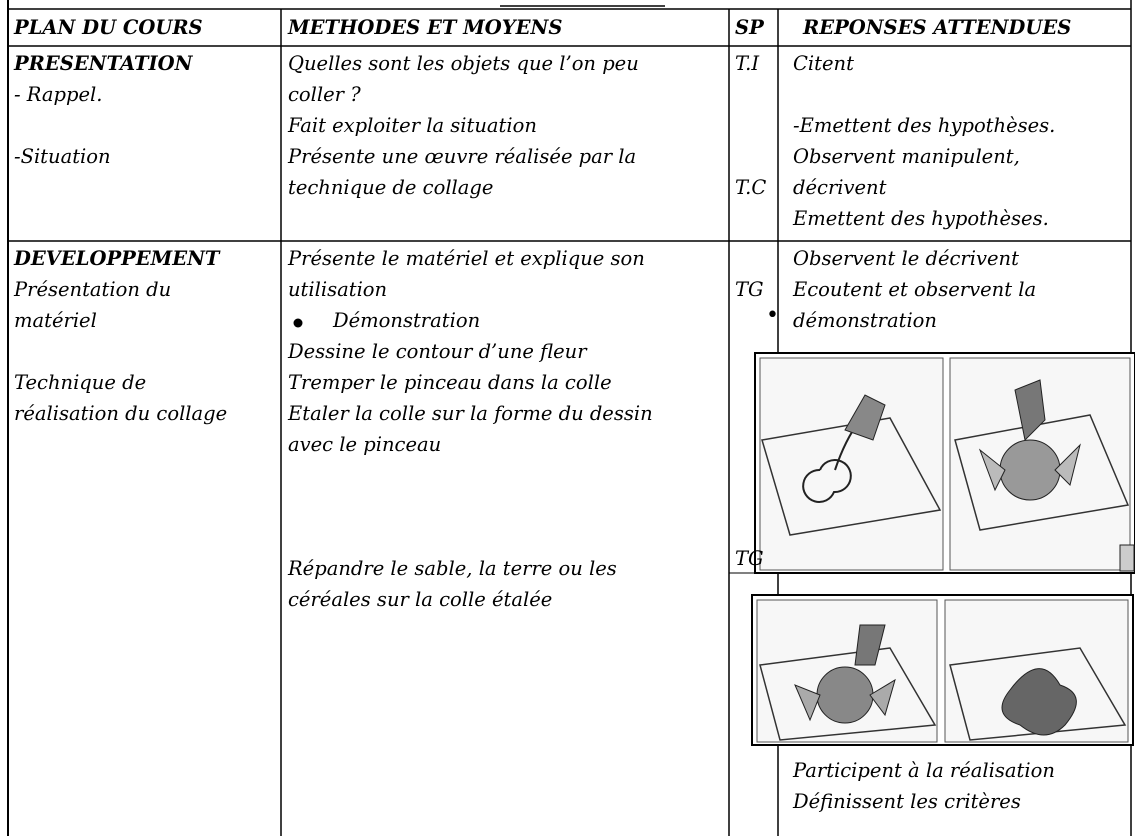  I want to click on cell-line: Répandre le sable, la terre ou les, so click(452, 568).